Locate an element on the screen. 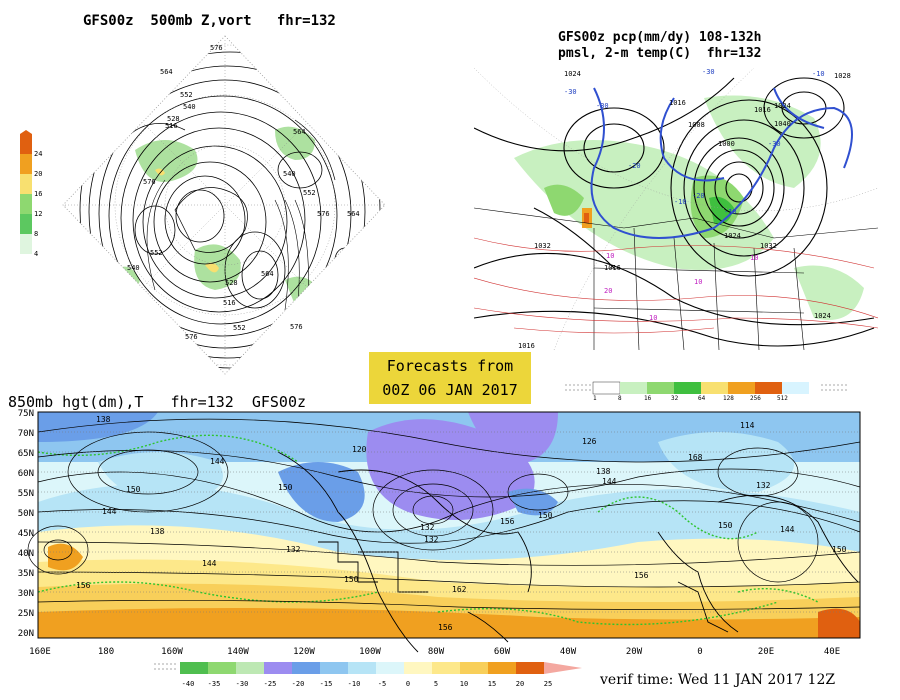 The width and height of the screenshot is (900, 700). lat-label: 55N is located at coordinates (26, 494).